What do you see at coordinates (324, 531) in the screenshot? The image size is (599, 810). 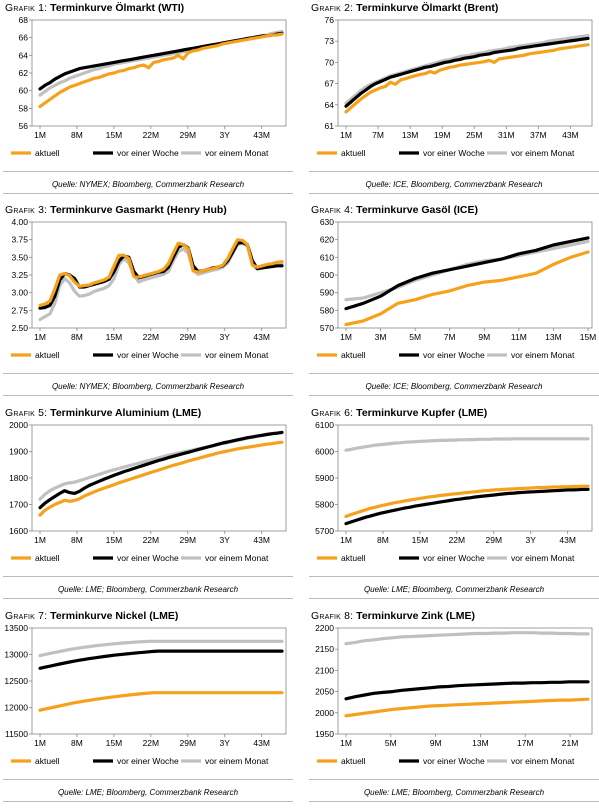 I see `y-tick-label: 5700` at bounding box center [324, 531].